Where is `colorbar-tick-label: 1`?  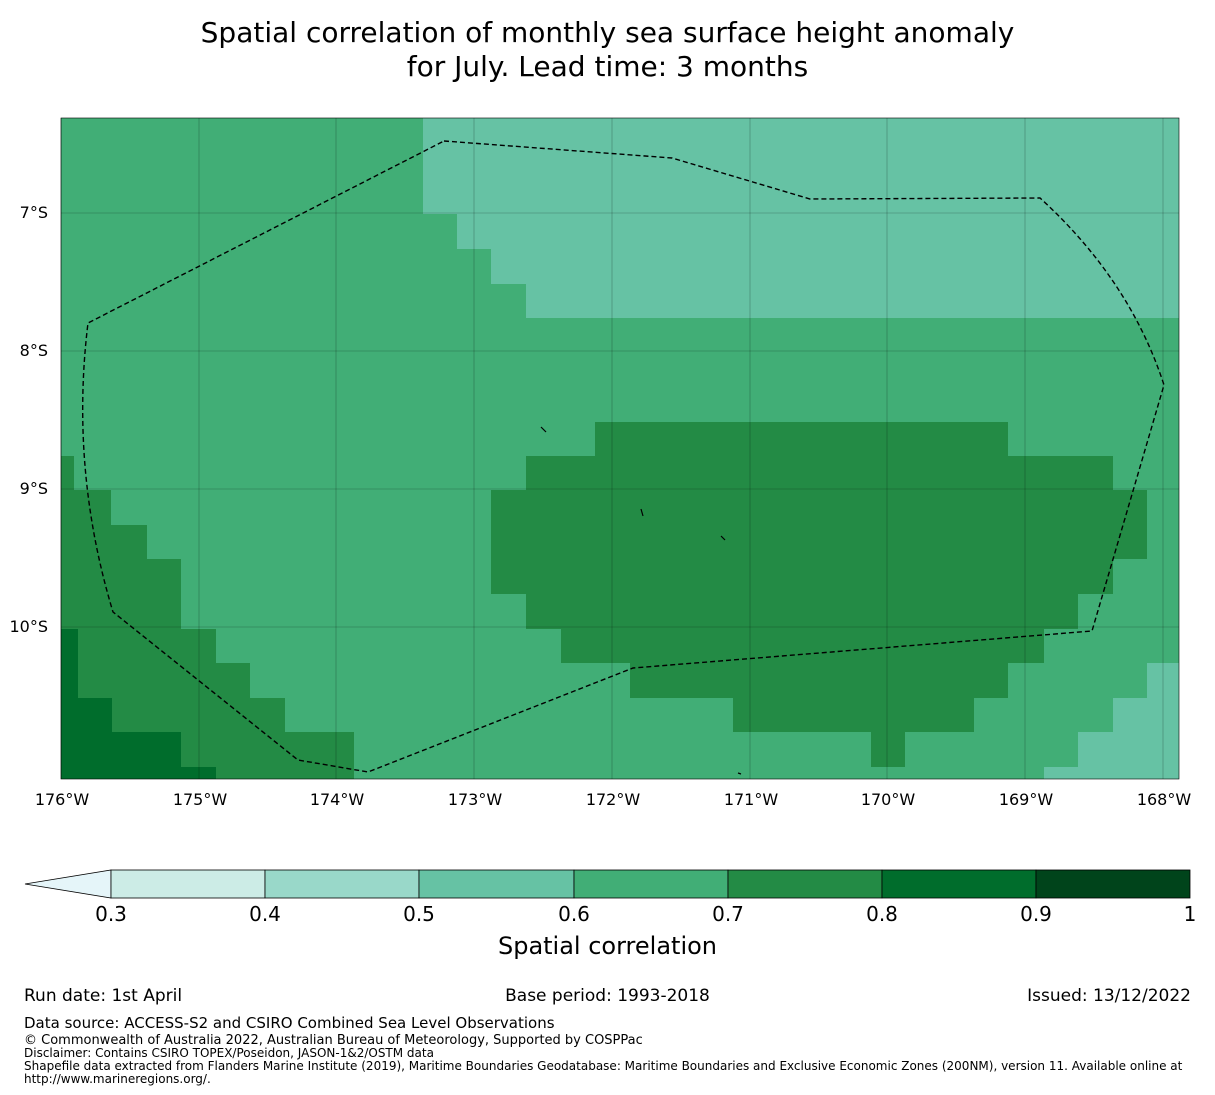
colorbar-tick-label: 1 is located at coordinates (1190, 914).